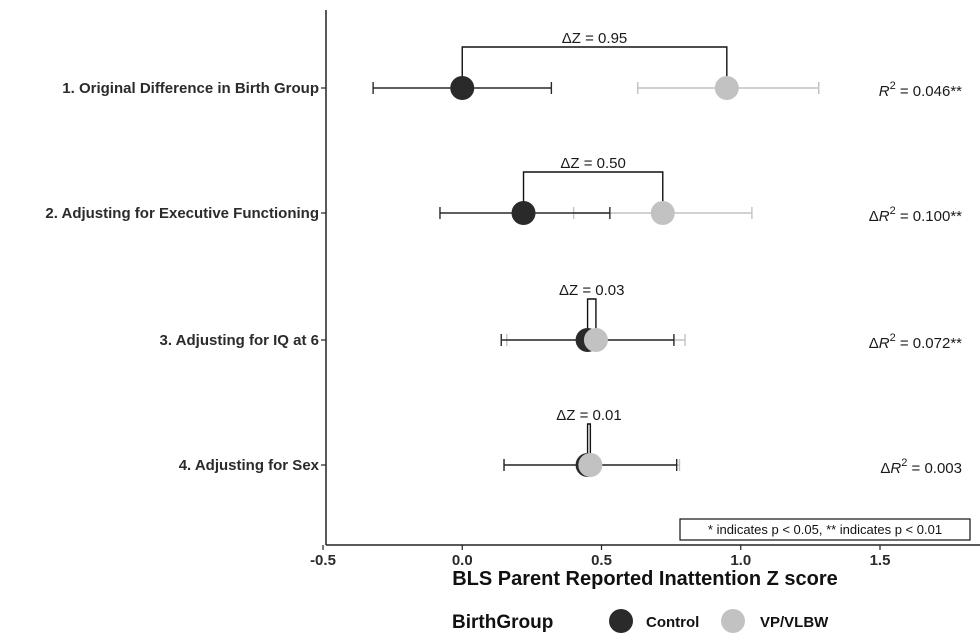  Describe the element at coordinates (588, 415) in the screenshot. I see `delta-z-label: ΔZ = 0.01` at that location.